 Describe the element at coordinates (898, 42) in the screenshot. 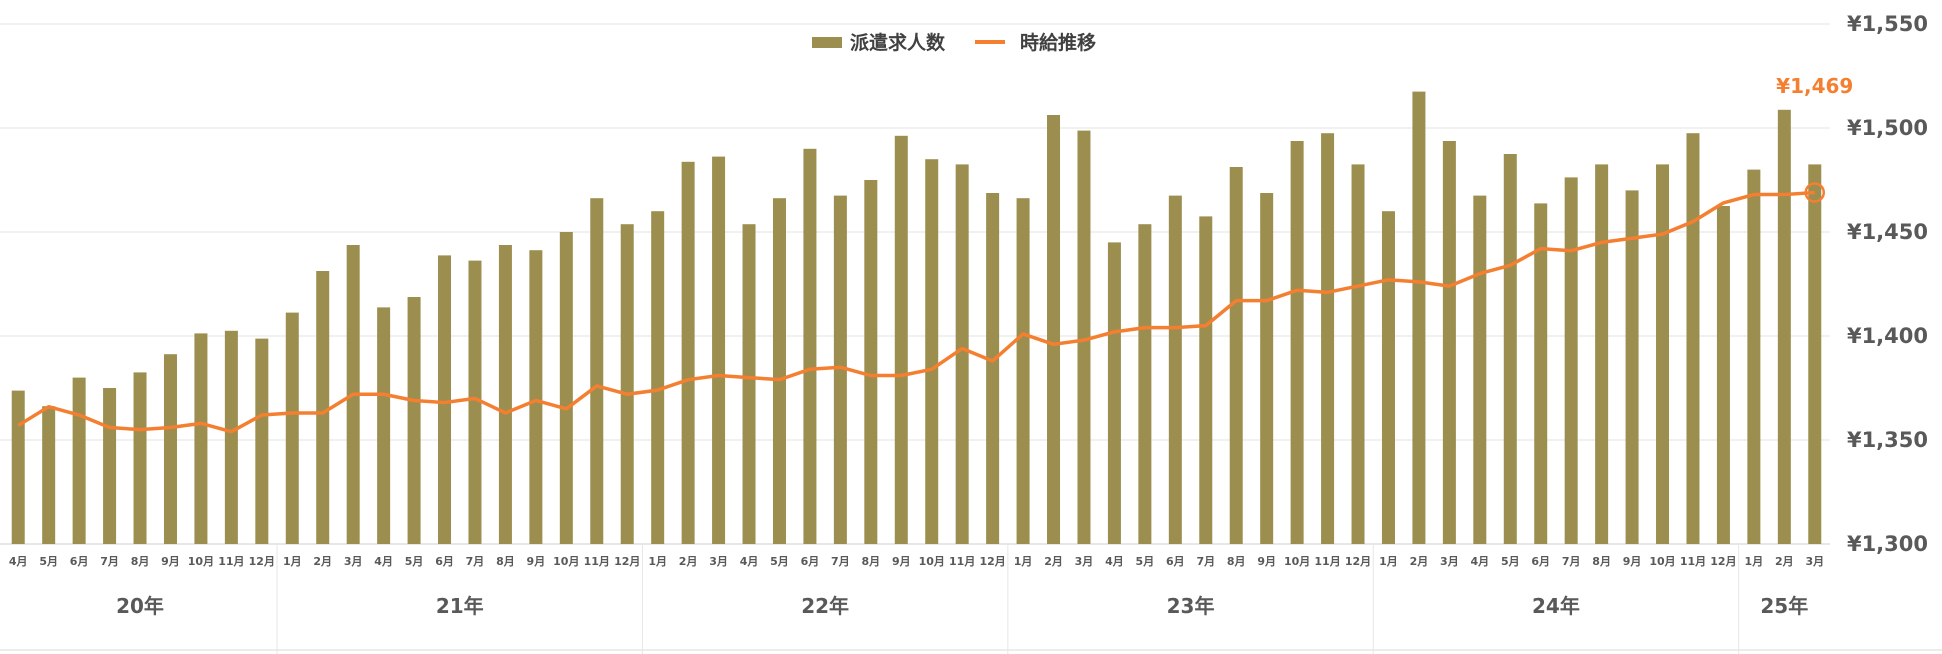

I see `legend-bar-label: 派遣求人数` at that location.